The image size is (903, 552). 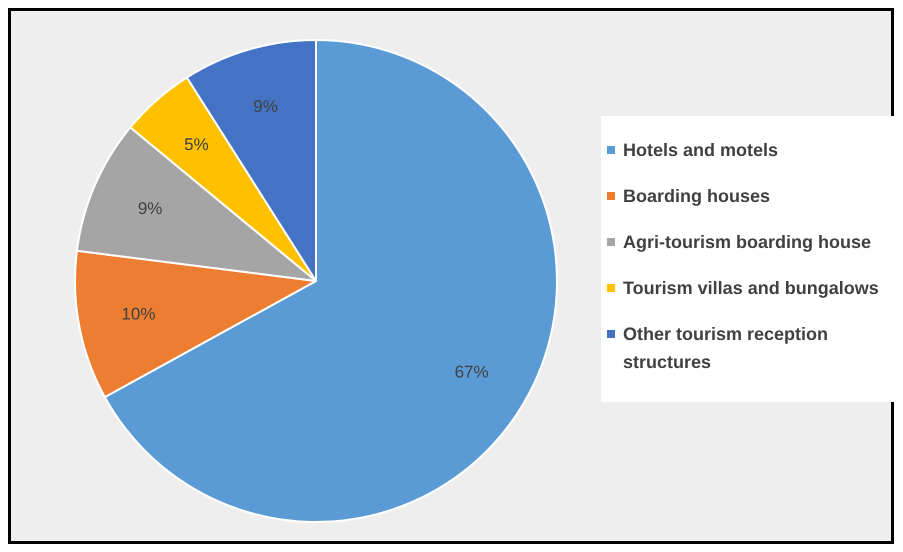 I want to click on legend-label: Tourism villas and bungalows, so click(x=751, y=288).